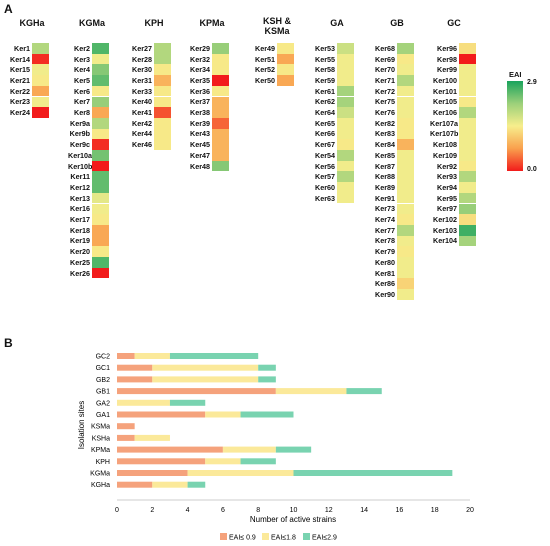 Image resolution: width=550 pixels, height=546 pixels. What do you see at coordinates (325, 134) in the screenshot?
I see `heatmap-cell-label: Ker66` at bounding box center [325, 134].